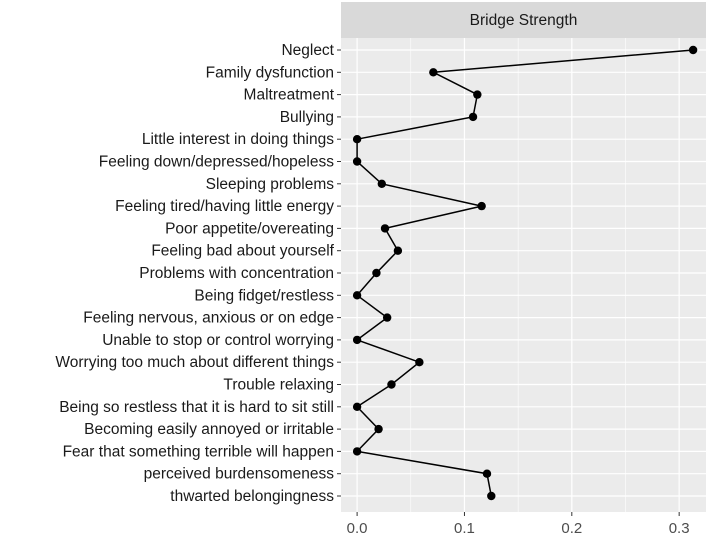 This screenshot has width=708, height=538. Describe the element at coordinates (218, 340) in the screenshot. I see `y-tick-label: Unable to stop or control worrying` at that location.